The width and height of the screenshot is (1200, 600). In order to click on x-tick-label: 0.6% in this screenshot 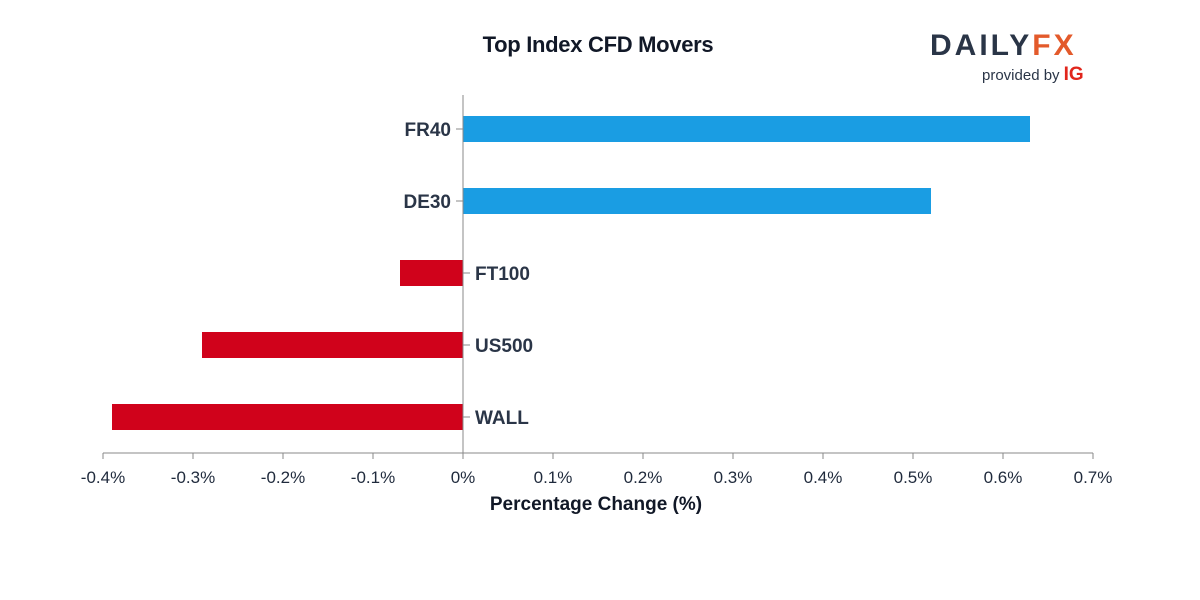, I will do `click(1003, 477)`.